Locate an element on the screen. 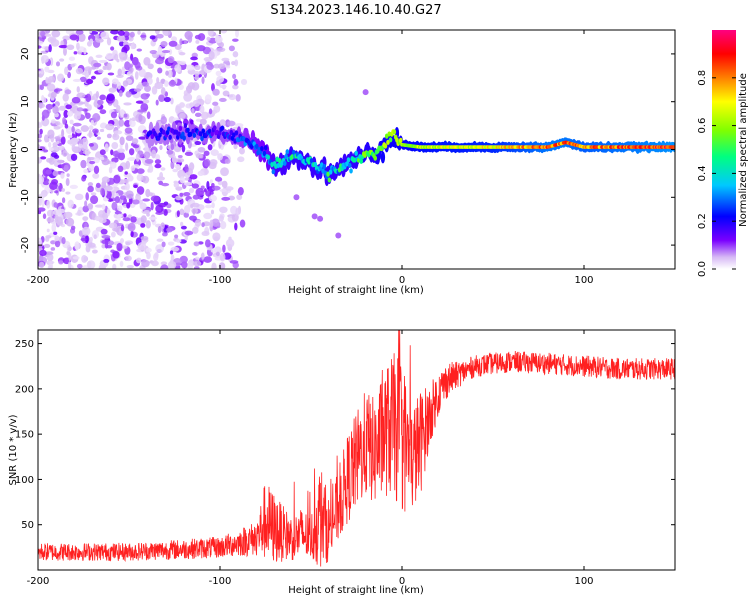 The width and height of the screenshot is (750, 600). snr-y-label: SNR (10 * v/v) is located at coordinates (13, 449).